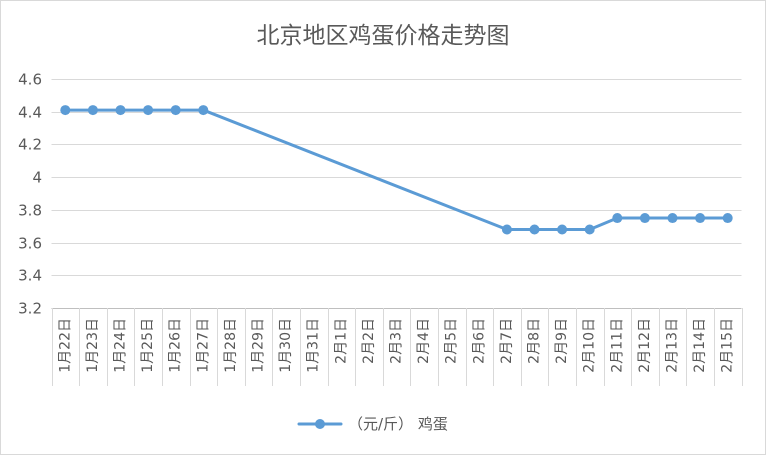  Describe the element at coordinates (30, 80) in the screenshot. I see `y-tick-label: 4.6` at that location.